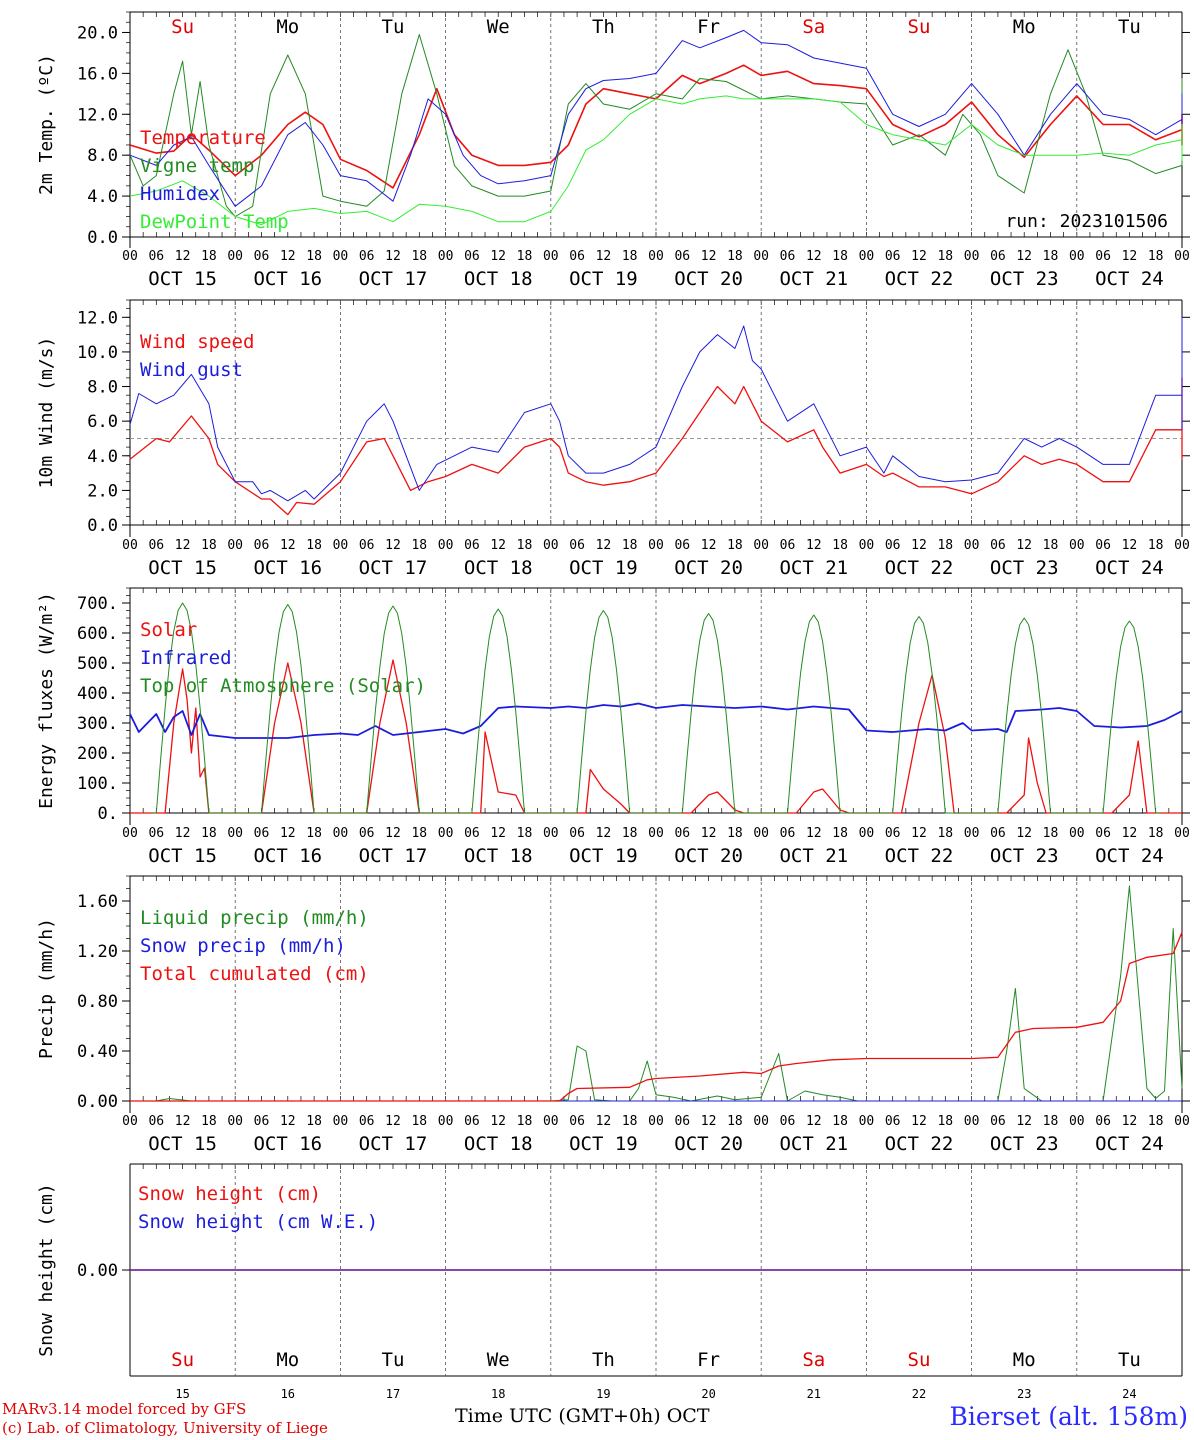  What do you see at coordinates (708, 856) in the screenshot?
I see `date-label: OCT 20` at bounding box center [708, 856].